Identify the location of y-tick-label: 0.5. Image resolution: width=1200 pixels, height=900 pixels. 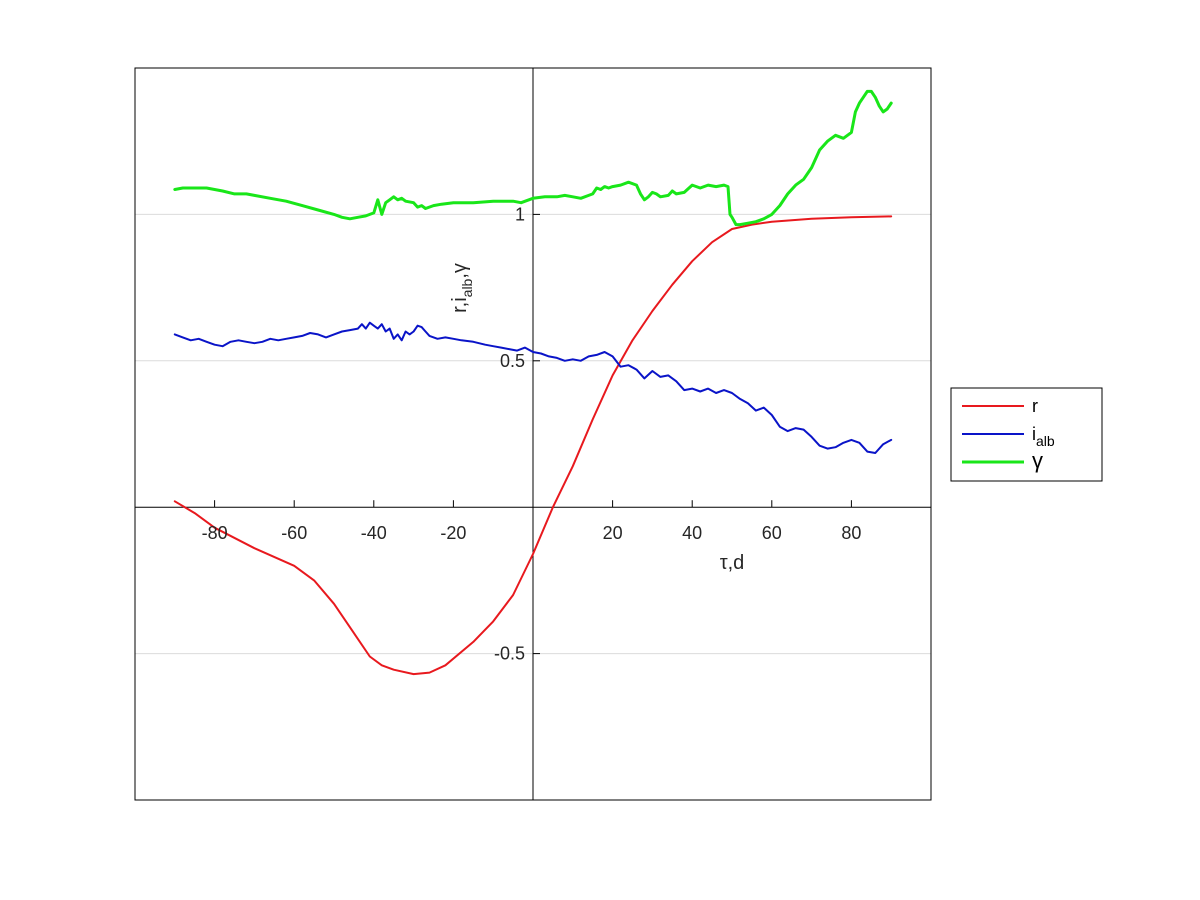
(512, 361).